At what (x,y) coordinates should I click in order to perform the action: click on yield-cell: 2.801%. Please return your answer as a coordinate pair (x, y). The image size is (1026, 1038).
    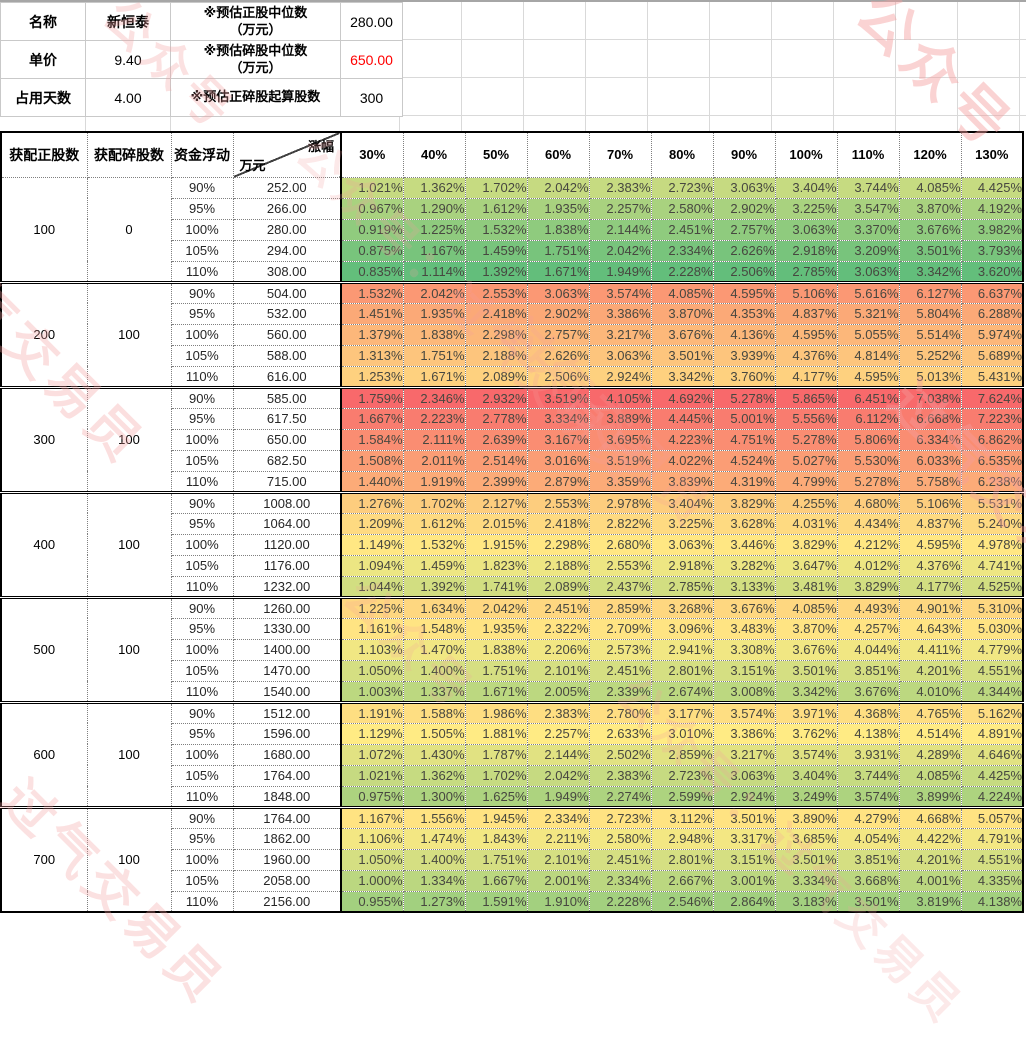
    Looking at the image, I should click on (682, 859).